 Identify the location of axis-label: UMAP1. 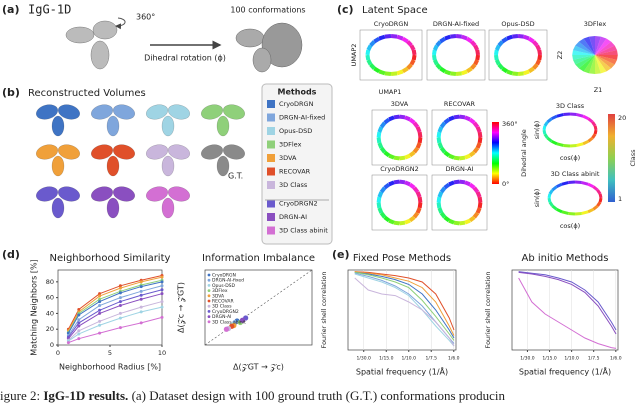
(390, 92).